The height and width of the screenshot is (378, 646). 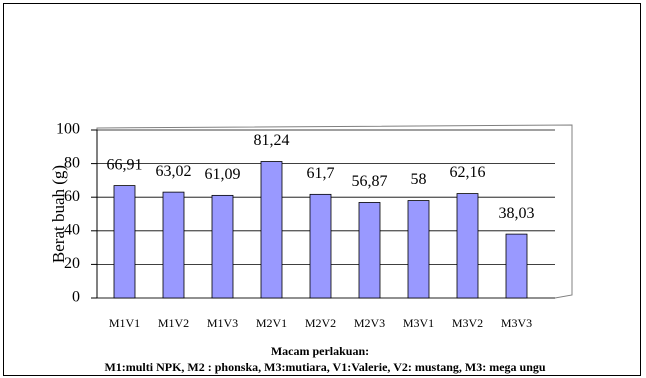 I want to click on value-label: 58, so click(x=419, y=179).